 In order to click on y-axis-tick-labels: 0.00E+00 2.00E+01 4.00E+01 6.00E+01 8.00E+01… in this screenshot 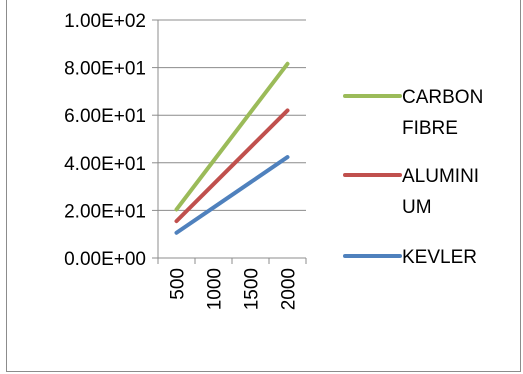, I will do `click(105, 140)`.